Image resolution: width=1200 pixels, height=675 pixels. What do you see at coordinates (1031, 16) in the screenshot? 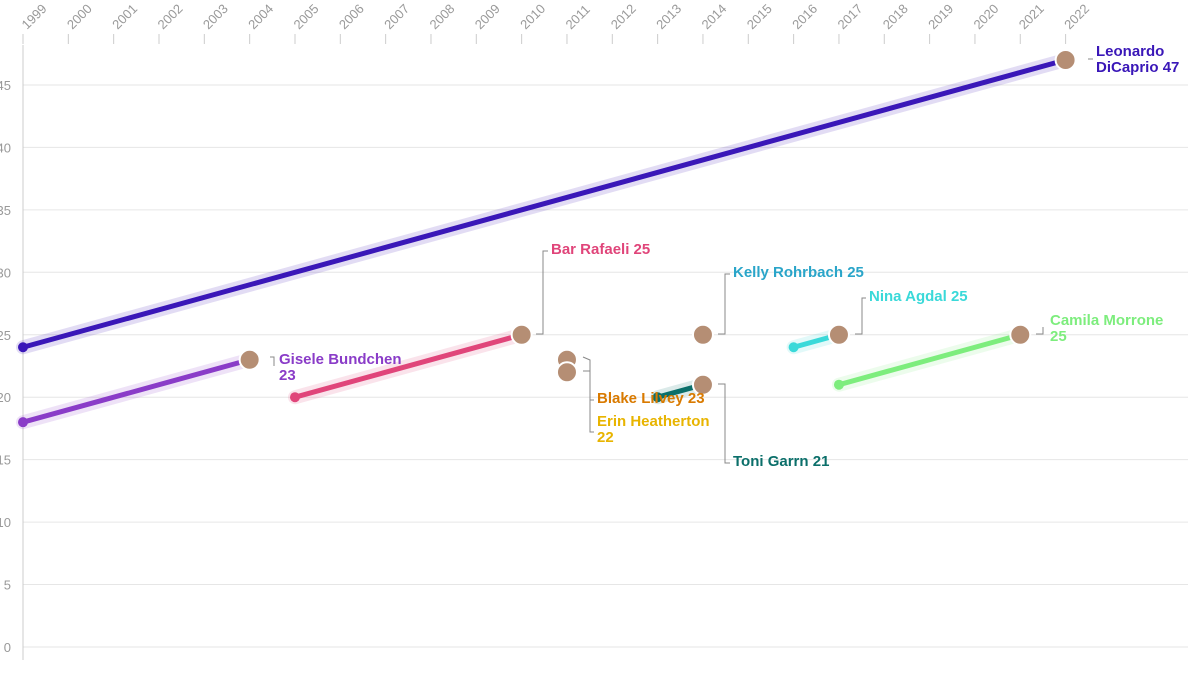
I see `x-tick-label: 2021` at bounding box center [1031, 16].